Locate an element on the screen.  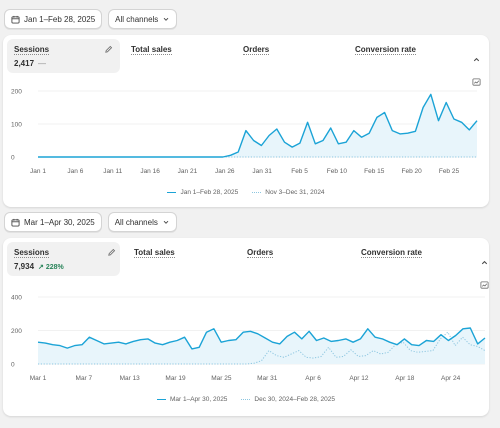
y-tick-label: 400 is located at coordinates (16, 298).